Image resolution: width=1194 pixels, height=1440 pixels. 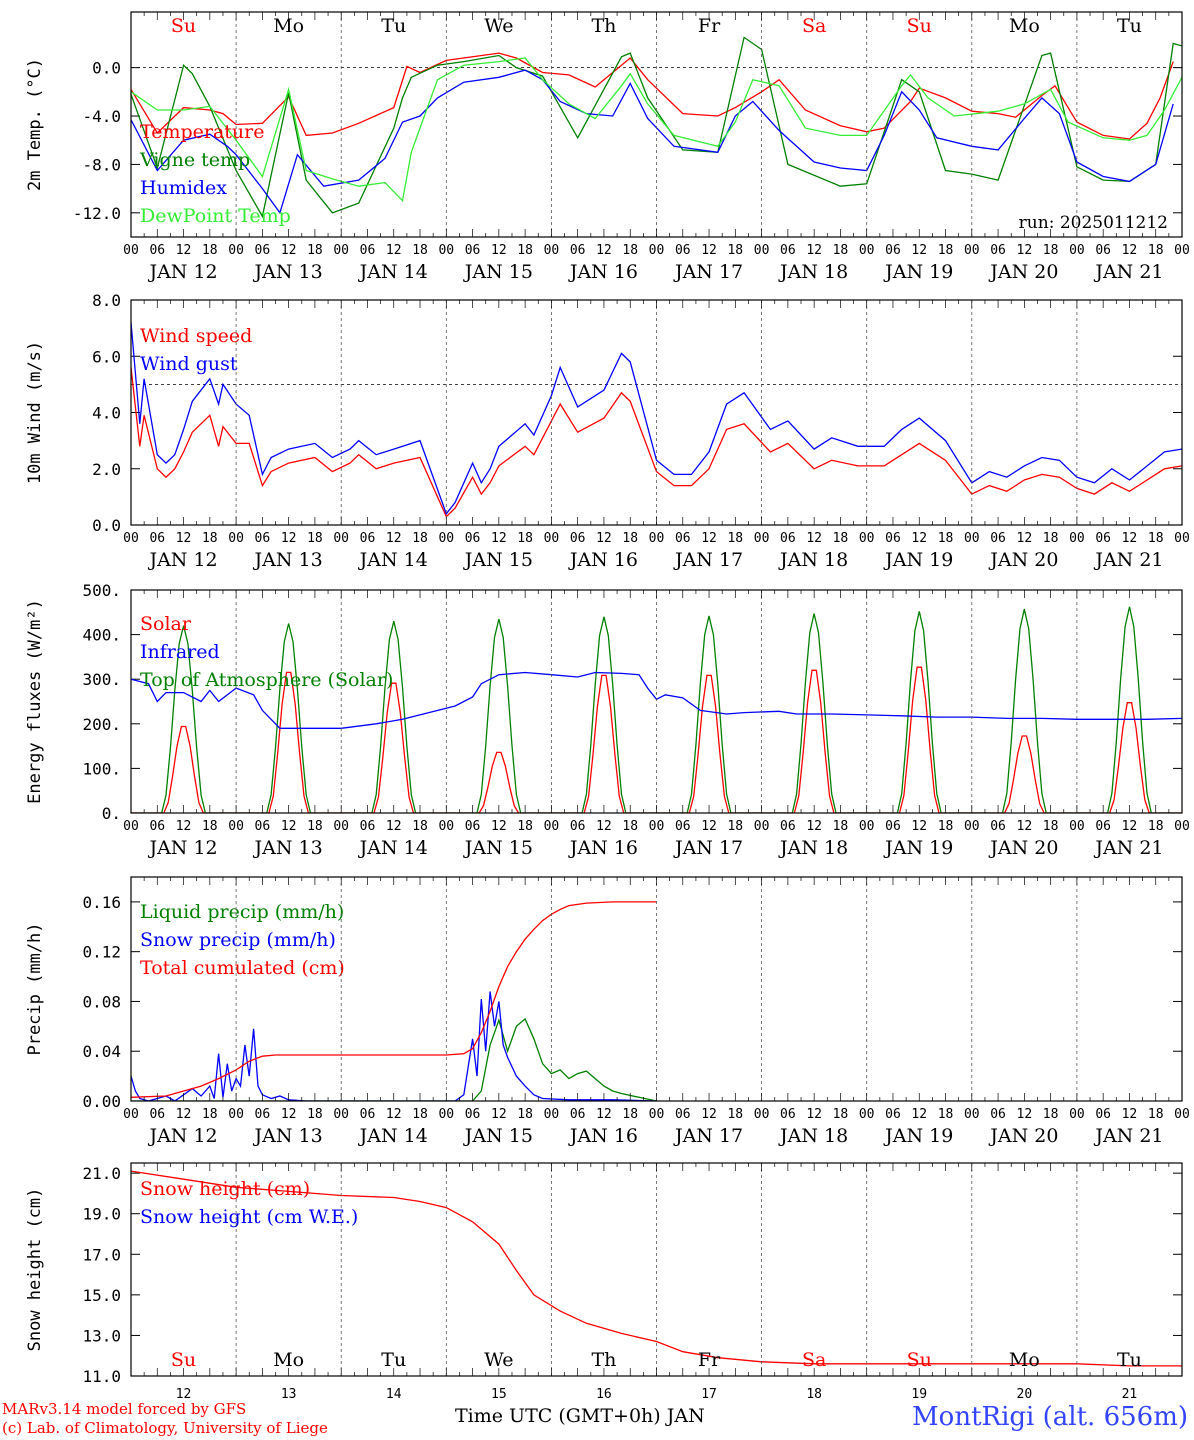 I want to click on weekday-label: Mo, so click(x=288, y=1360).